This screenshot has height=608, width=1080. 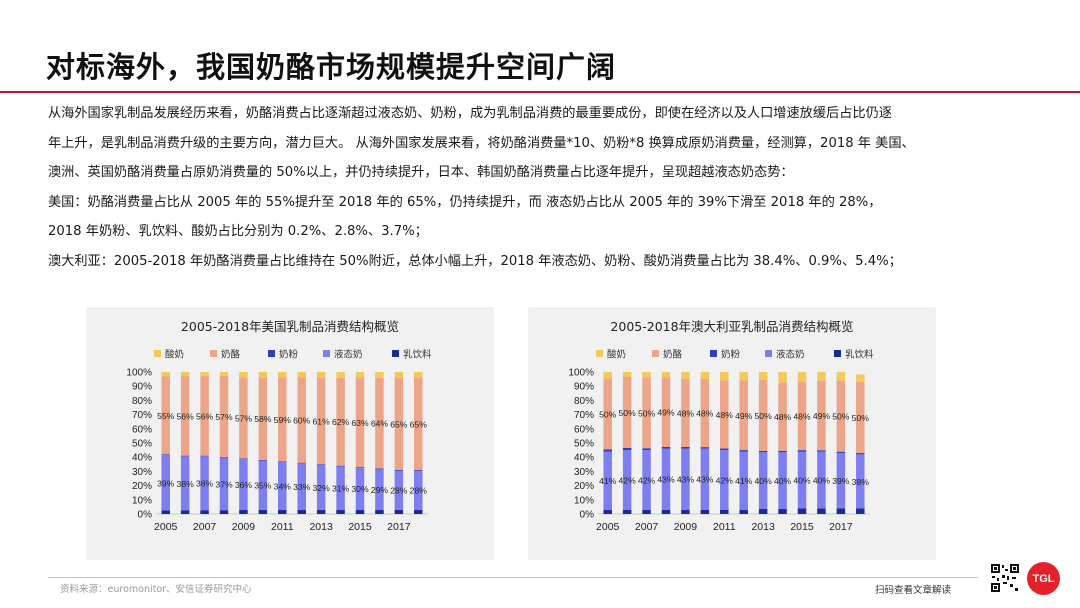 I want to click on data-label-liquid-milk: 36%, so click(x=244, y=485).